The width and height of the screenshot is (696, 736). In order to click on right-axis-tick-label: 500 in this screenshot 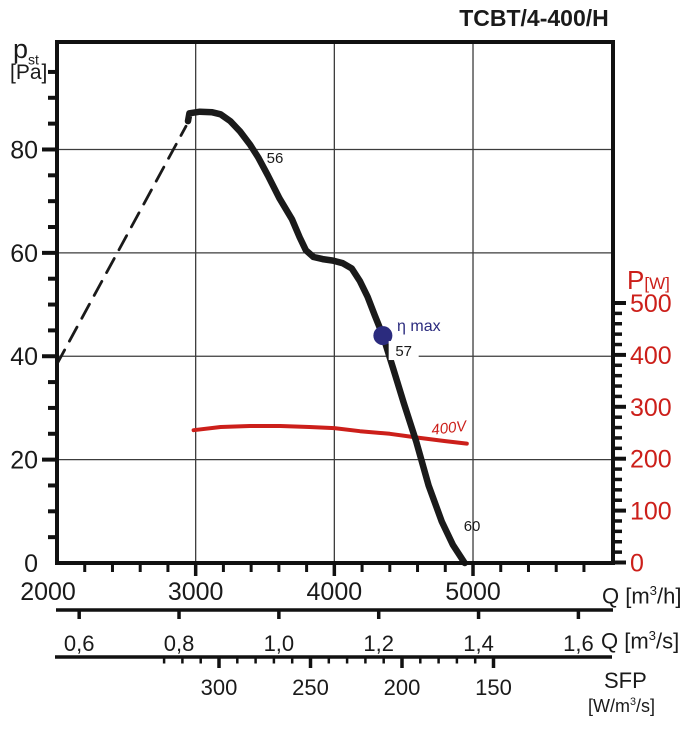, I will do `click(651, 304)`.